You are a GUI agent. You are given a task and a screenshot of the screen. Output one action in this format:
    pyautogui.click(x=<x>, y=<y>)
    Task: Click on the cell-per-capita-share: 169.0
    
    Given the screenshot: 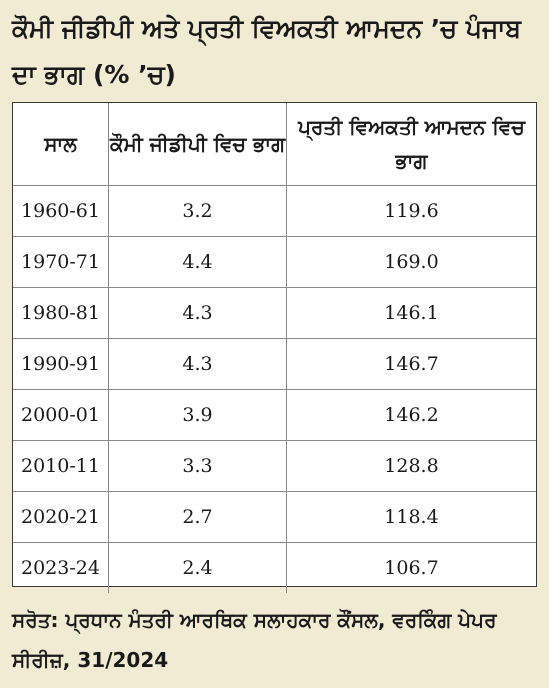 What is the action you would take?
    pyautogui.click(x=411, y=262)
    